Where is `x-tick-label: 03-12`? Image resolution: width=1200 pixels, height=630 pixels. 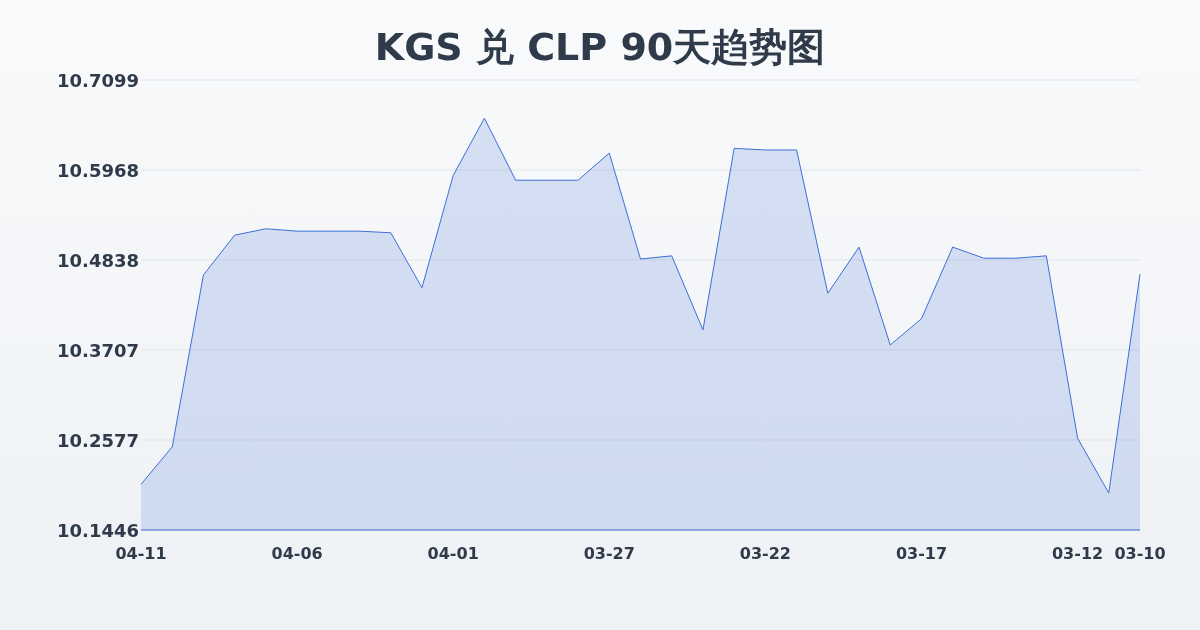 x-tick-label: 03-12 is located at coordinates (1077, 553).